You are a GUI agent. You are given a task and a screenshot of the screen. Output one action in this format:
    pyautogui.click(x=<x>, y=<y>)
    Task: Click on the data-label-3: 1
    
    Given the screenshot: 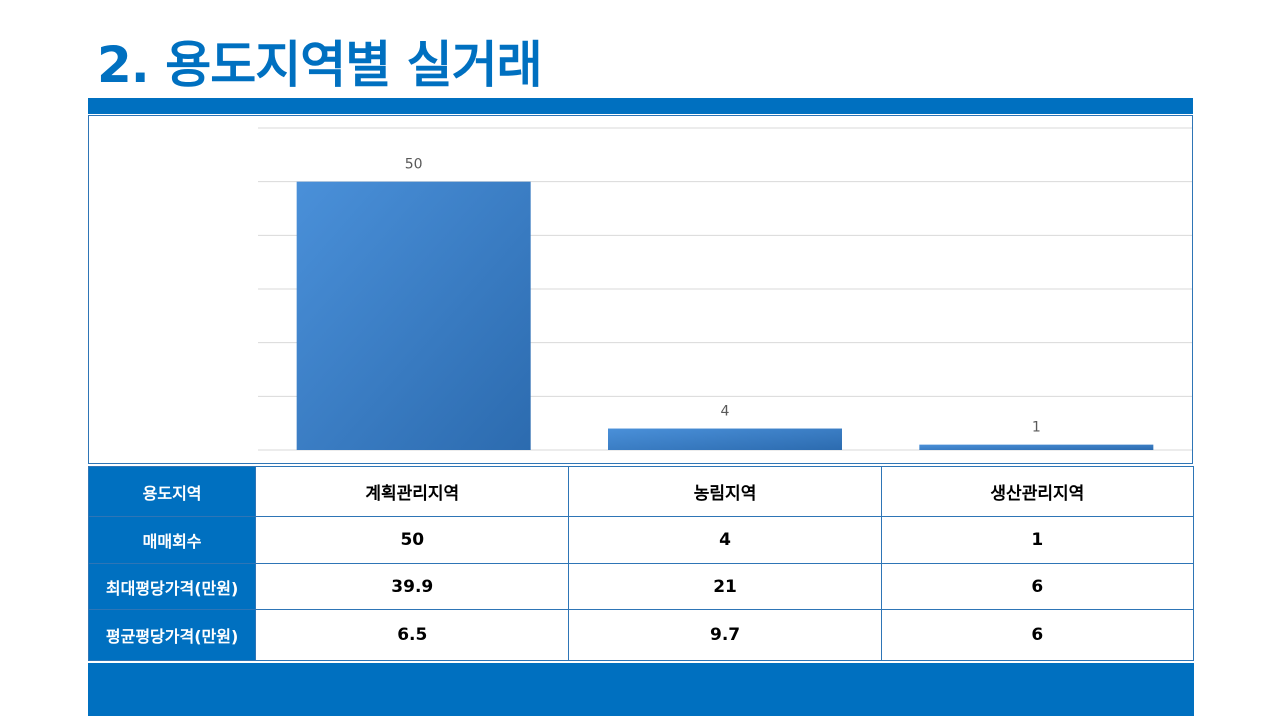 What is the action you would take?
    pyautogui.click(x=1036, y=428)
    